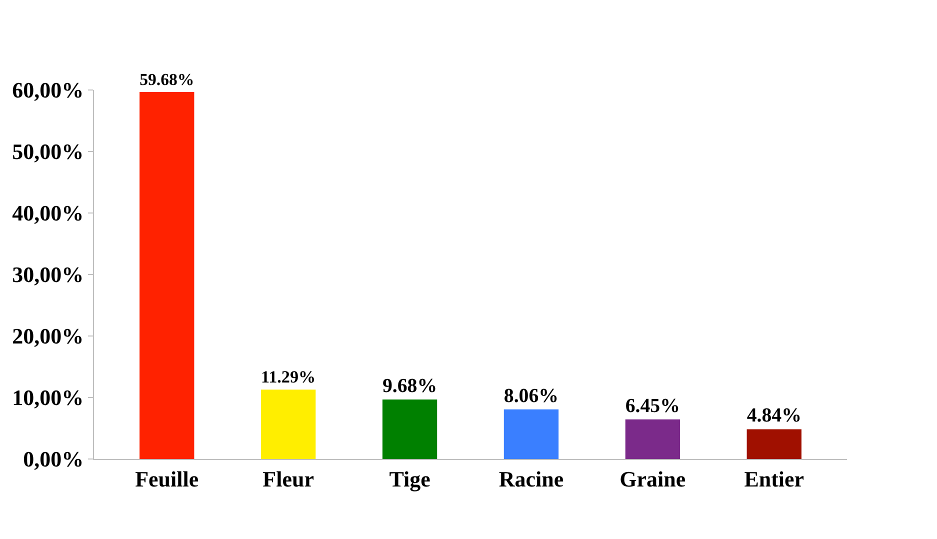  I want to click on x-tick-label: Feuille, so click(167, 479).